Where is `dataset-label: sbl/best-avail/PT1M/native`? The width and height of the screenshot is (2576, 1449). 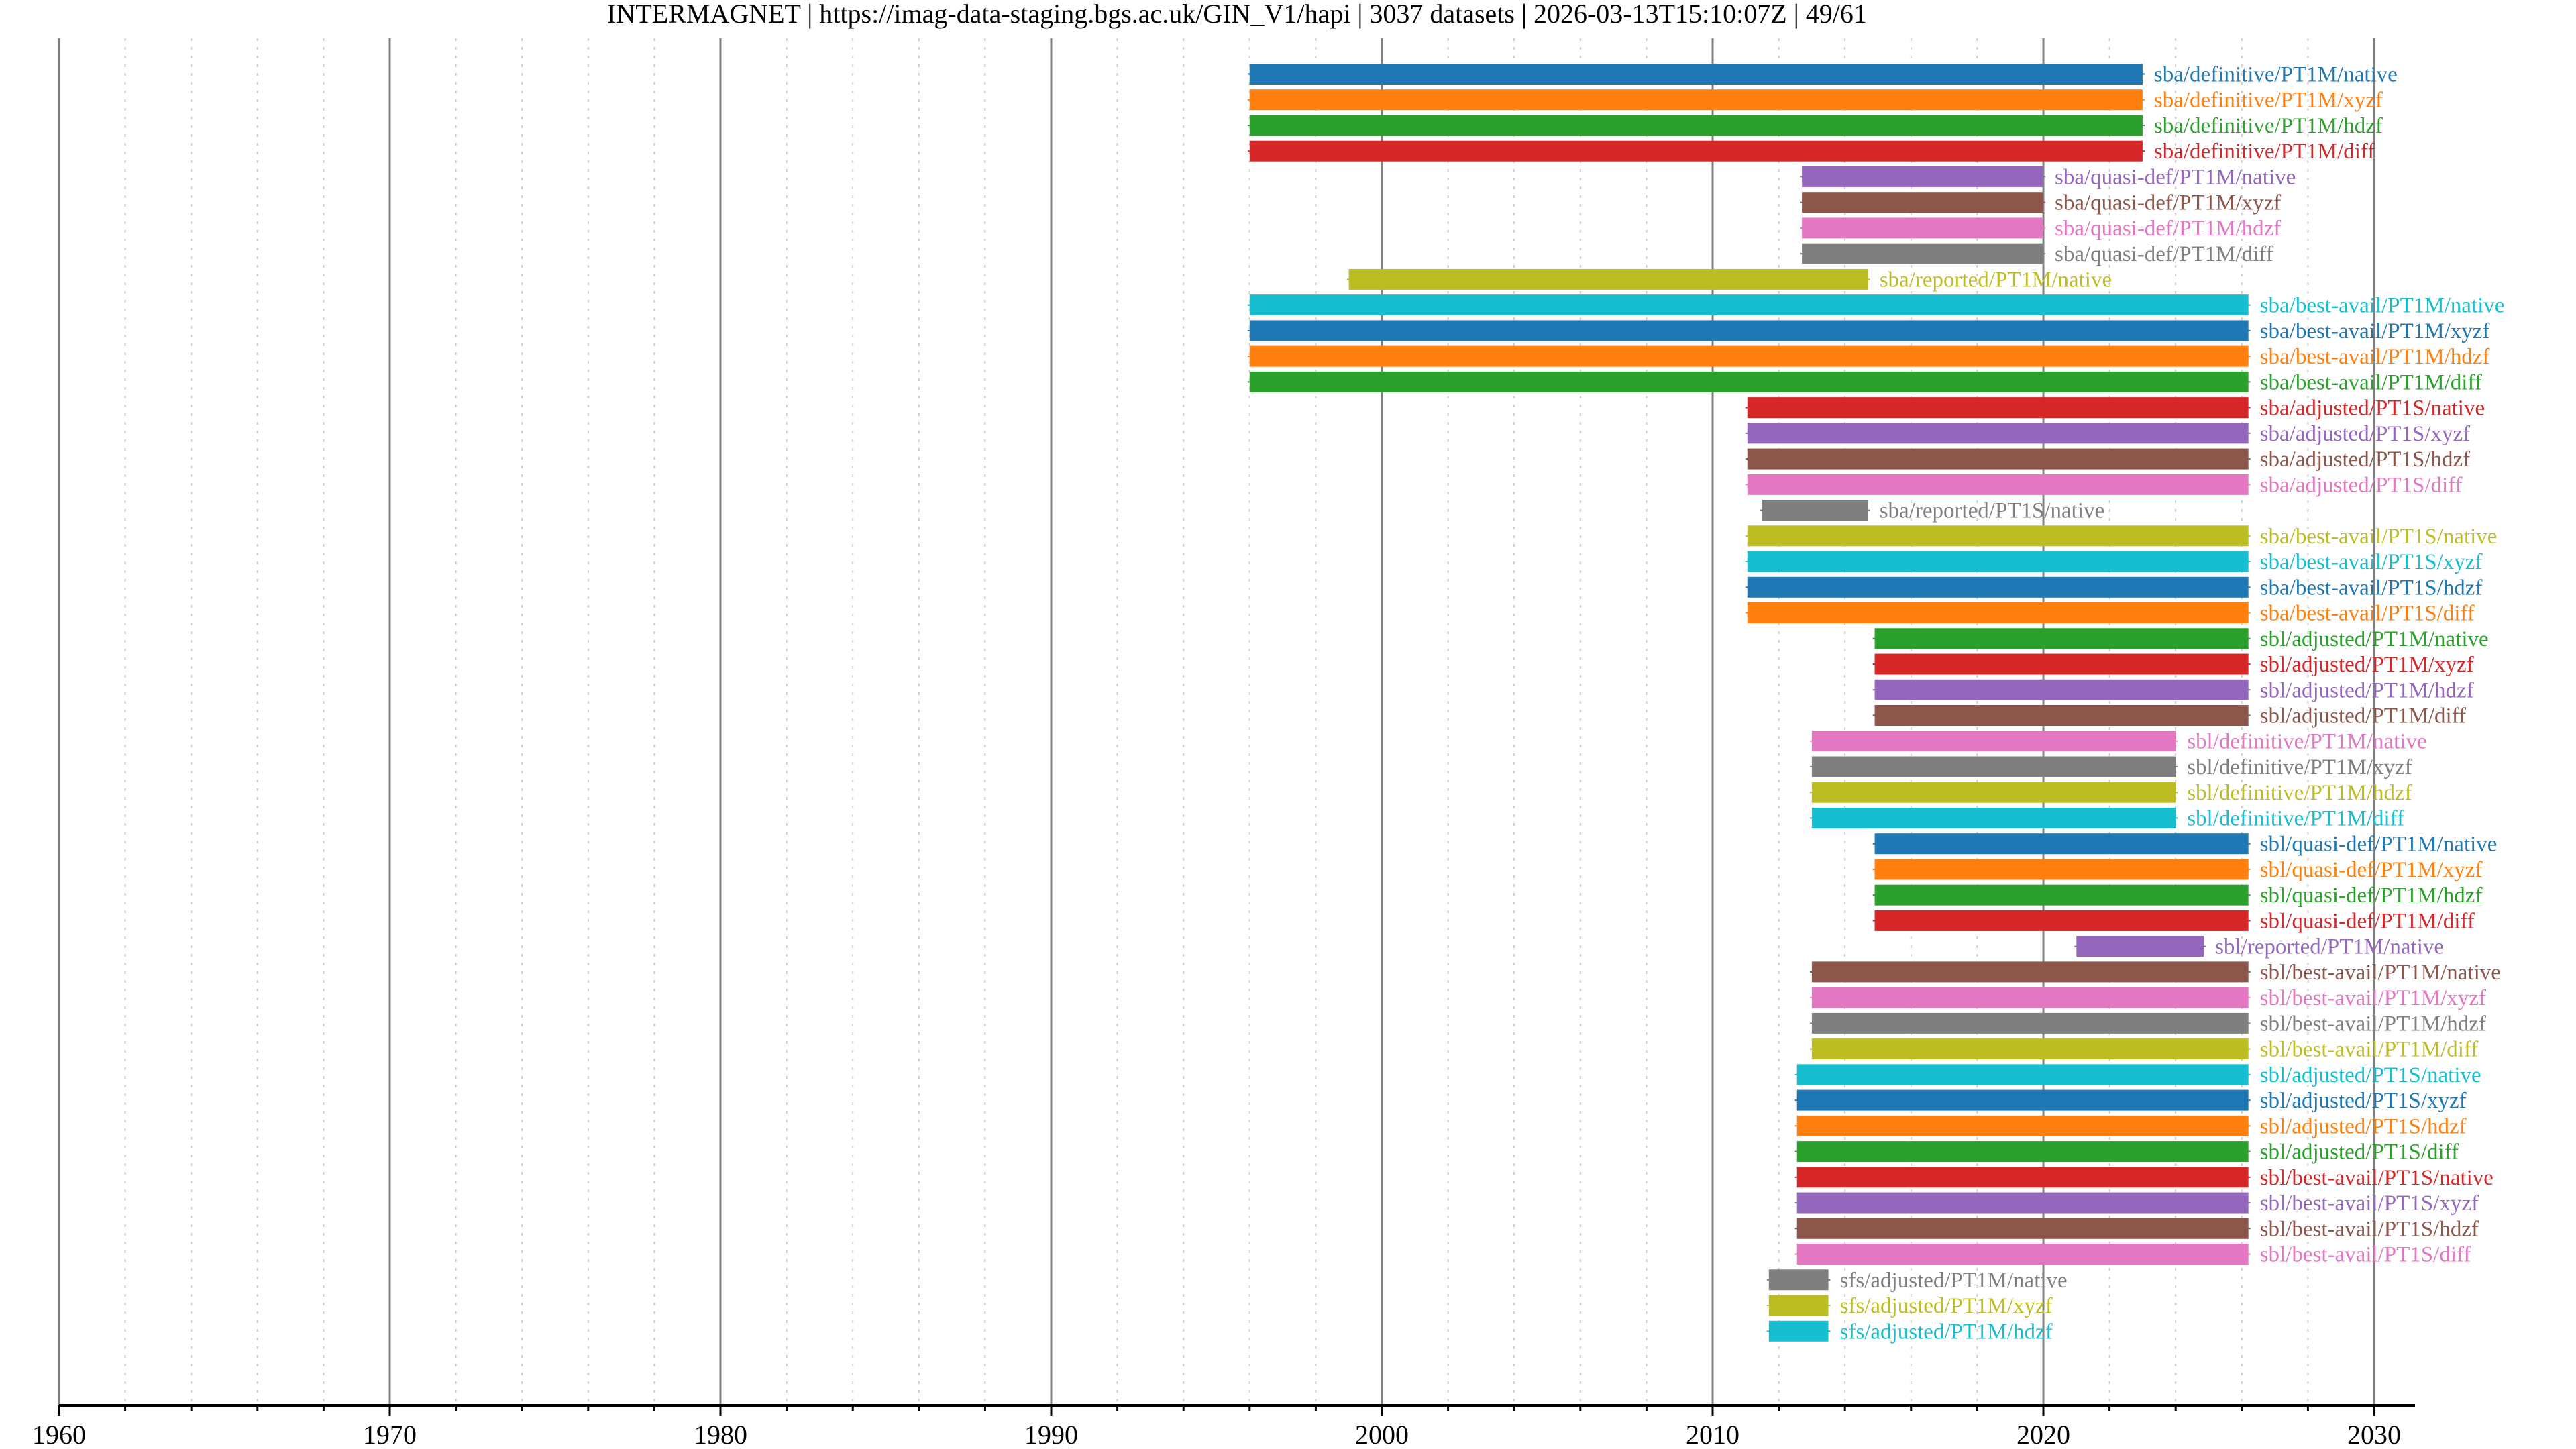 dataset-label: sbl/best-avail/PT1M/native is located at coordinates (2380, 973).